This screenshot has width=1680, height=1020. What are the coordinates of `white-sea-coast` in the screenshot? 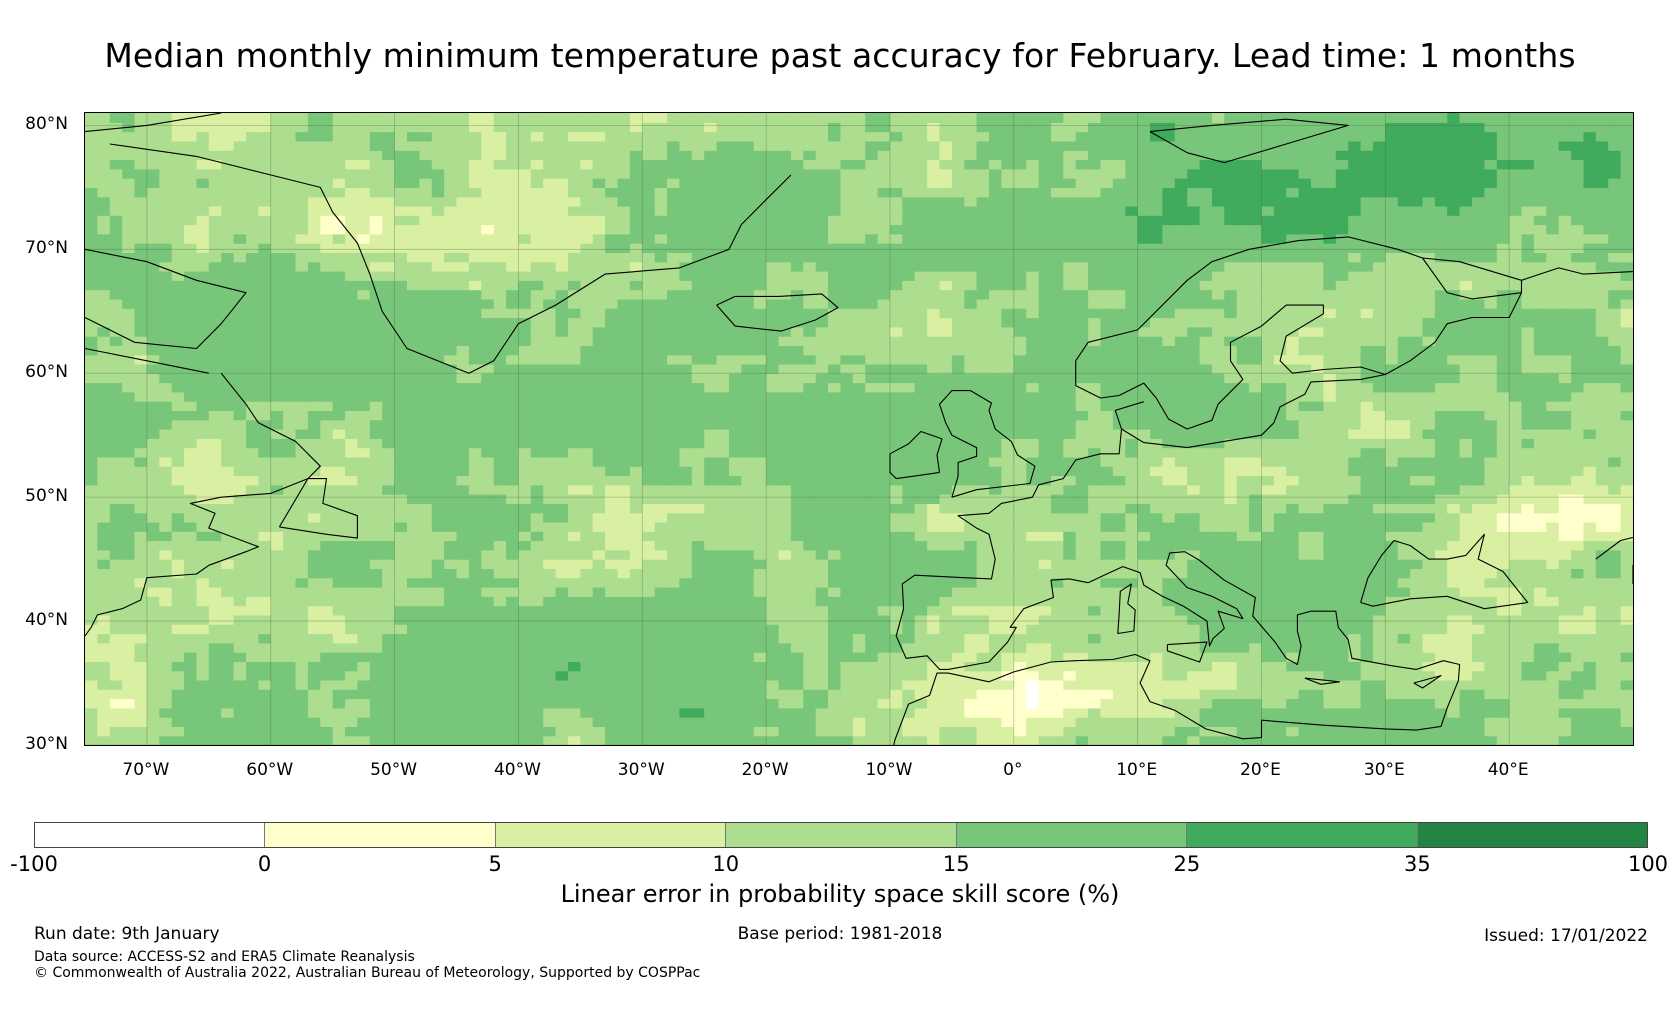 It's located at (1447, 278).